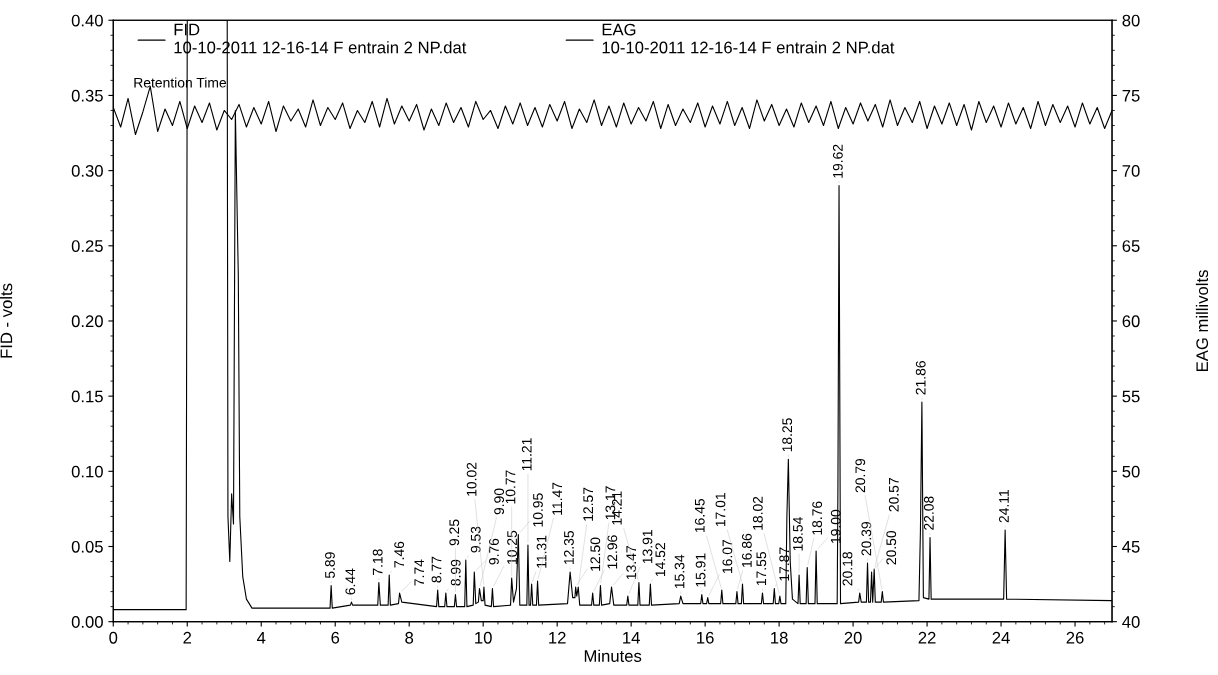 This screenshot has width=1218, height=675. I want to click on annotation: 11.21, so click(526, 454).